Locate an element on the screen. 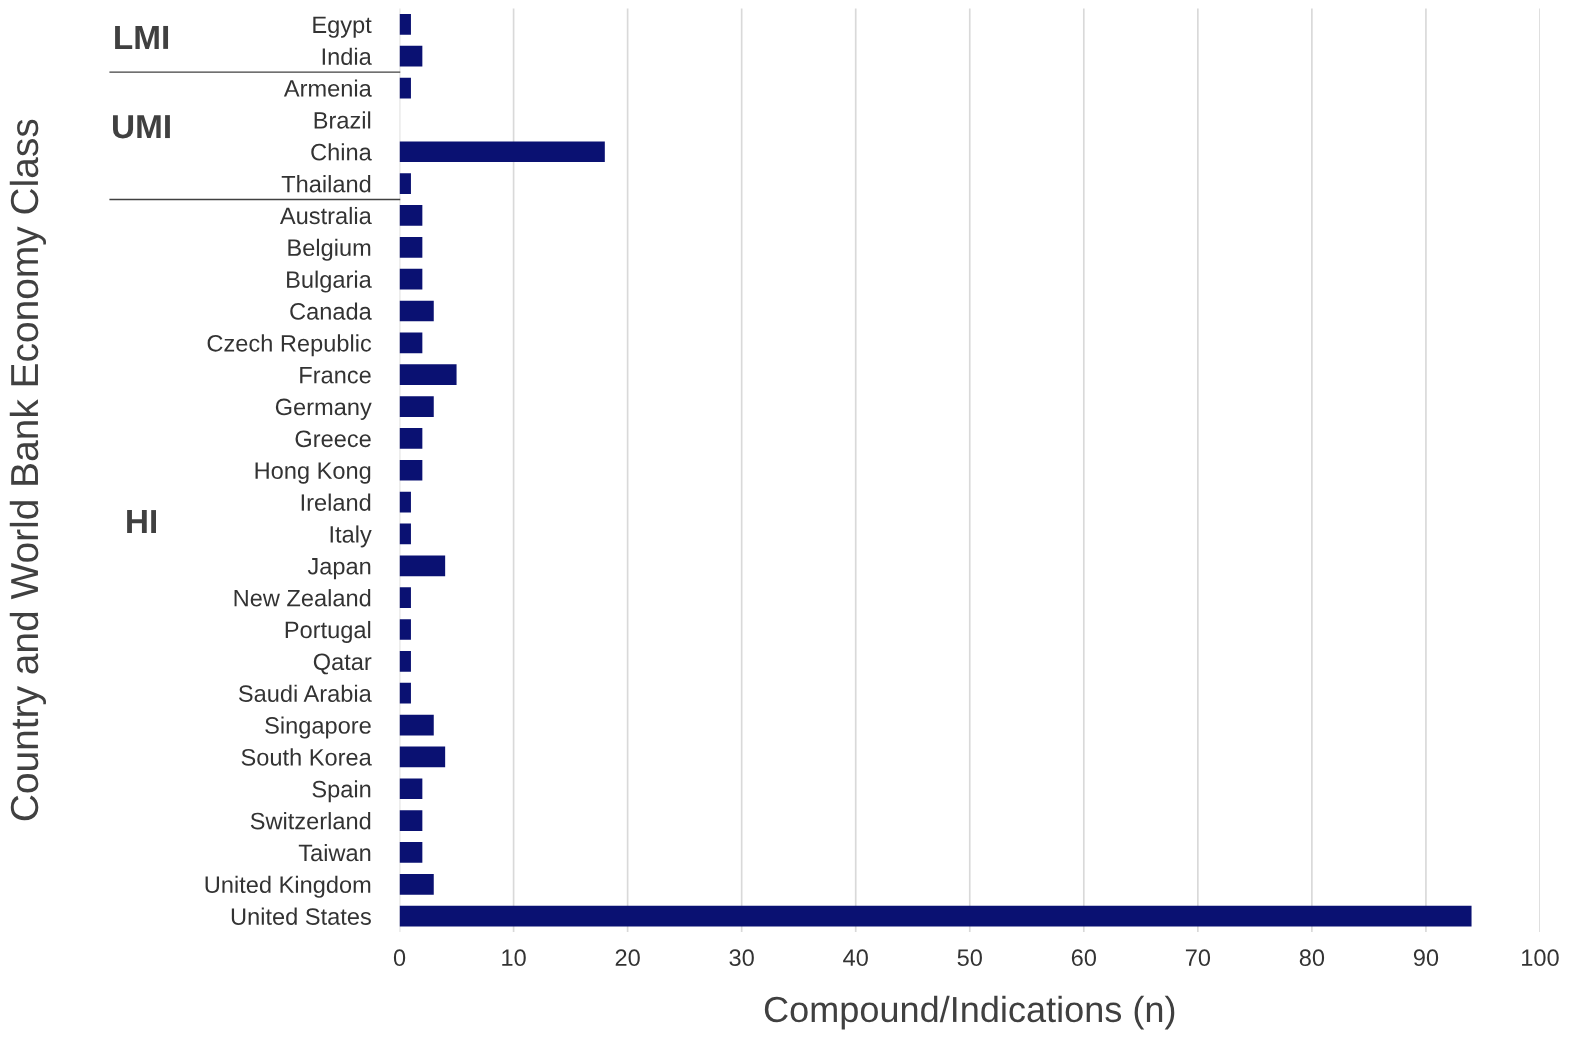 The width and height of the screenshot is (1573, 1052). y-tick-label: France is located at coordinates (335, 375).